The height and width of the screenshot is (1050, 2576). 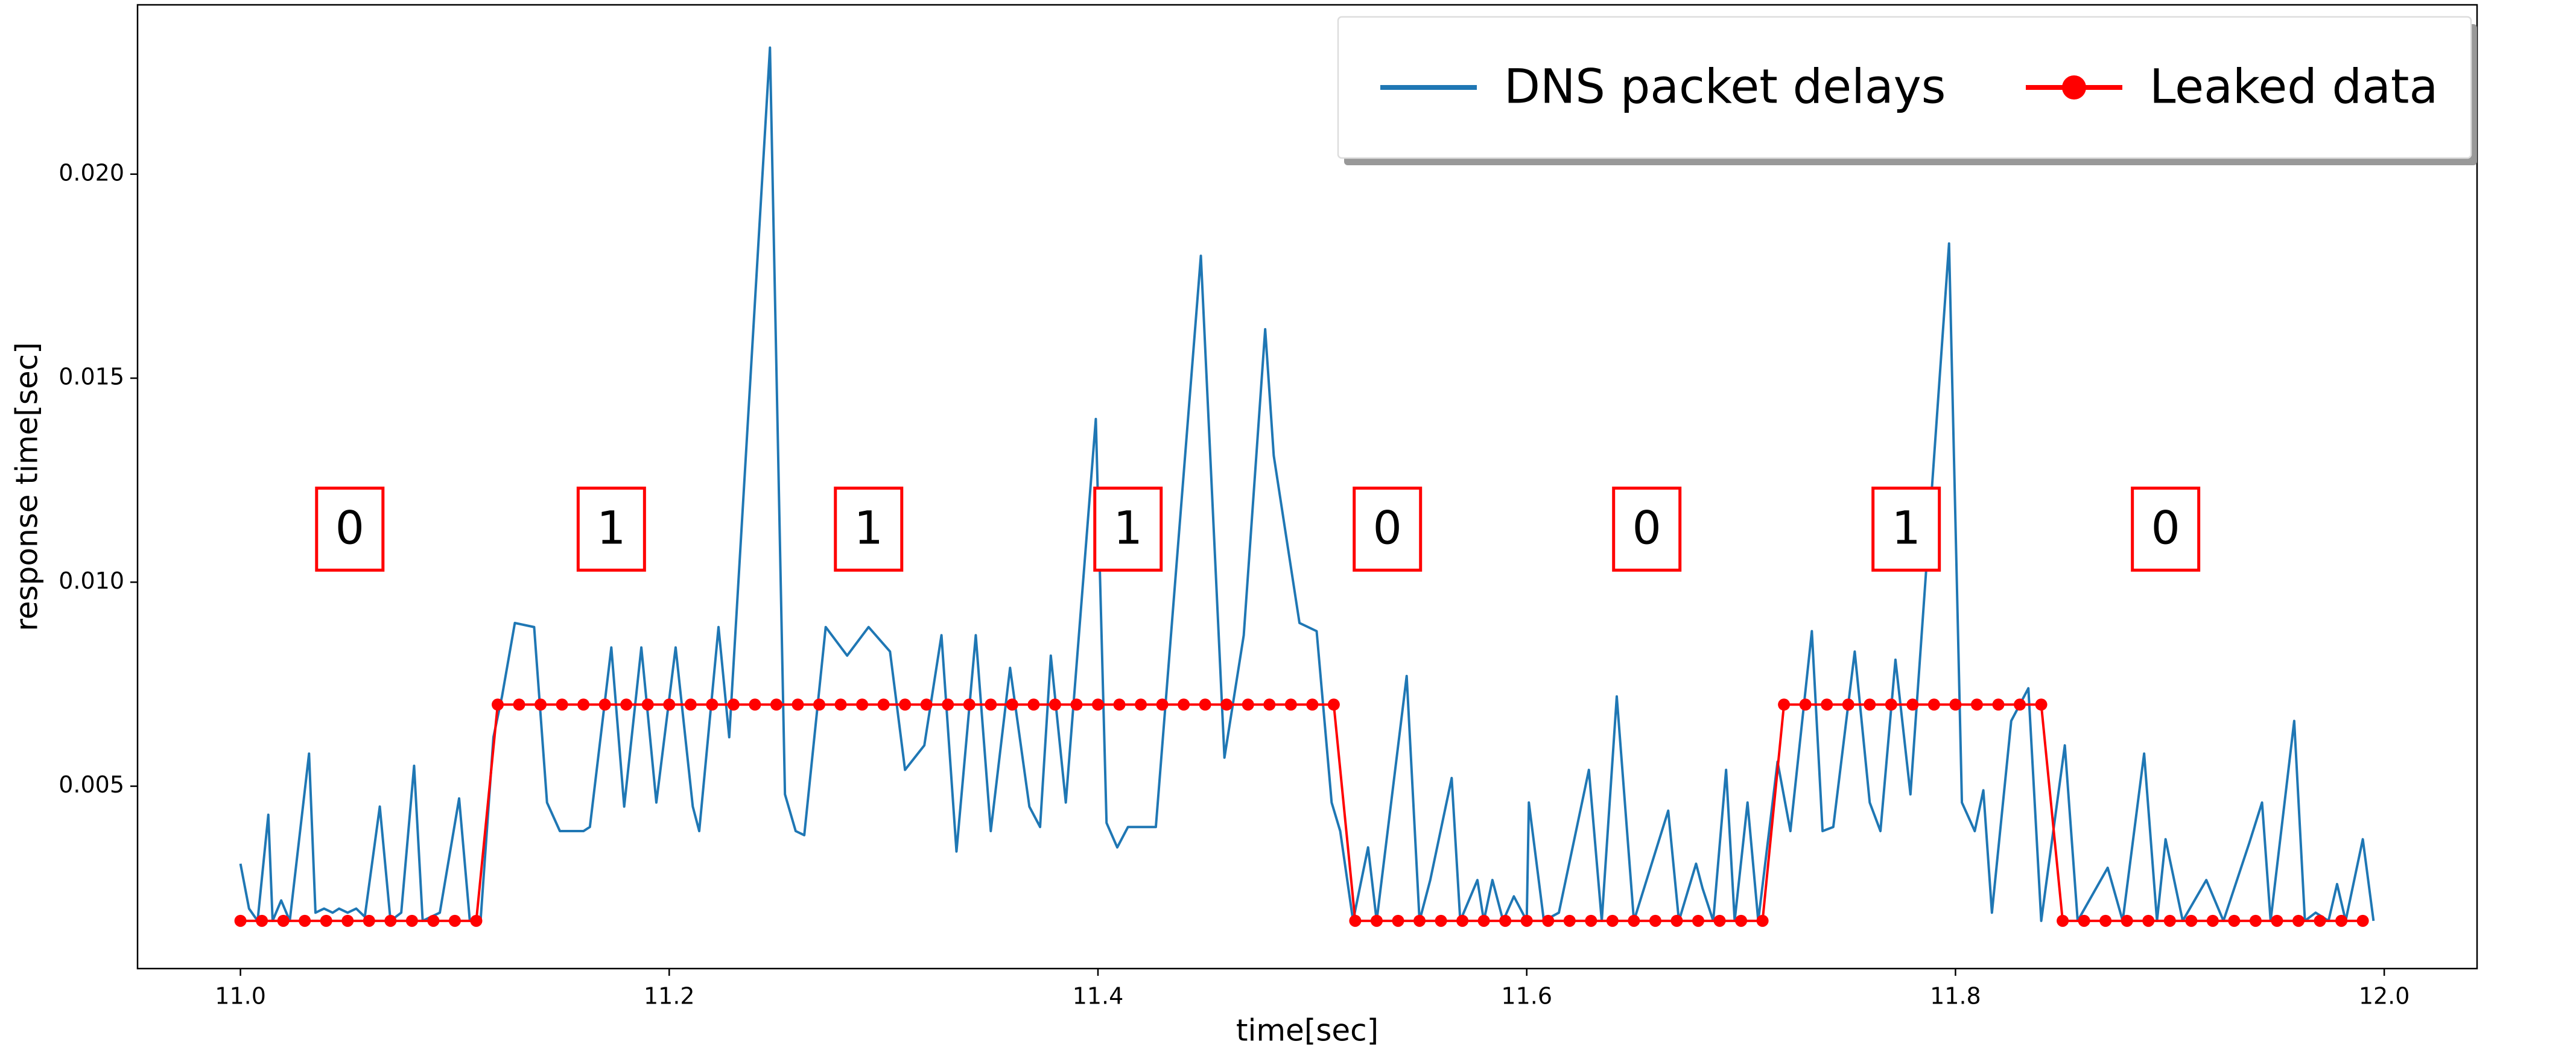 What do you see at coordinates (1527, 996) in the screenshot?
I see `x-tick-label: 11.6` at bounding box center [1527, 996].